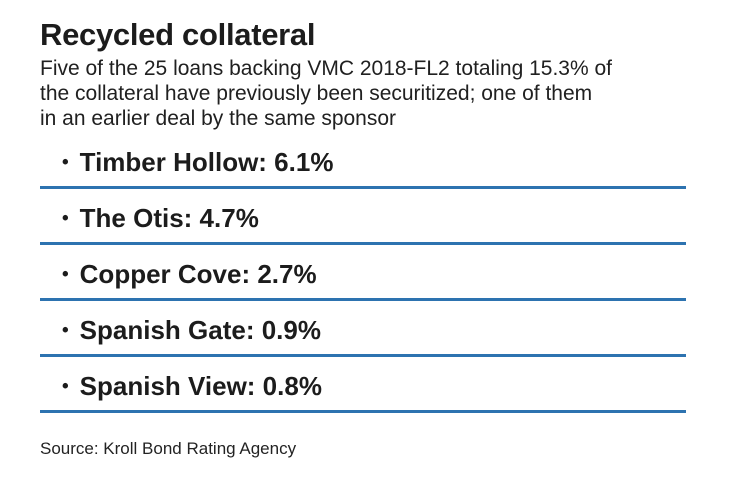  What do you see at coordinates (363, 161) in the screenshot?
I see `list-item: • Timber Hollow: 6.1%` at bounding box center [363, 161].